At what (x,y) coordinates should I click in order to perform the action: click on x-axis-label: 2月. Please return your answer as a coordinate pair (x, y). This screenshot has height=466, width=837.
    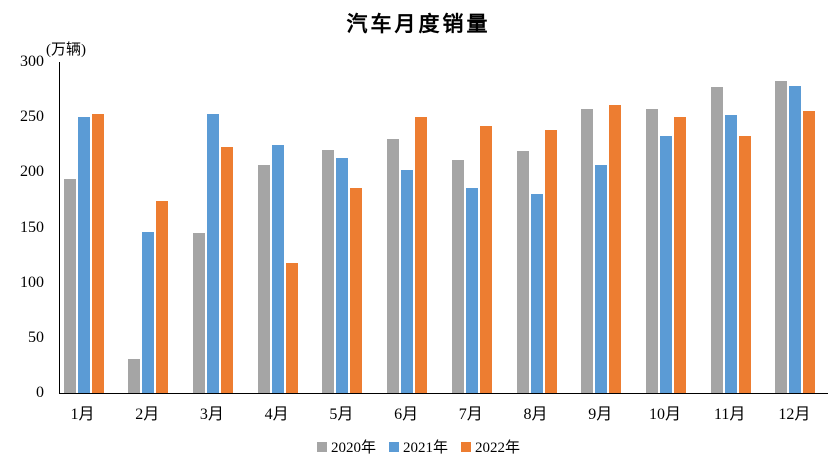
    Looking at the image, I should click on (147, 414).